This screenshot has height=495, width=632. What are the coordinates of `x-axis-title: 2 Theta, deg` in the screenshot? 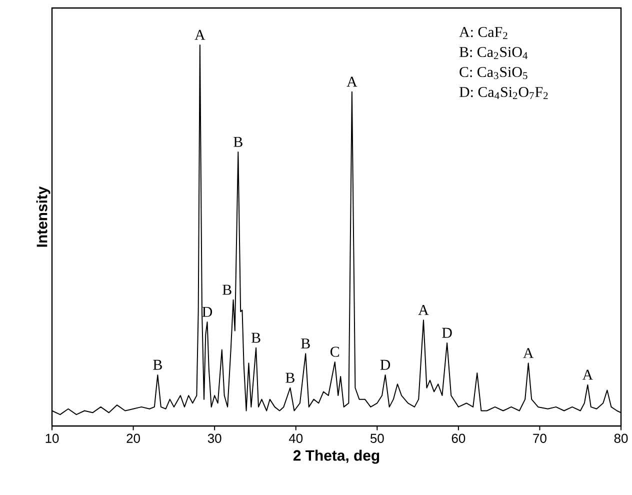 It's located at (336, 457).